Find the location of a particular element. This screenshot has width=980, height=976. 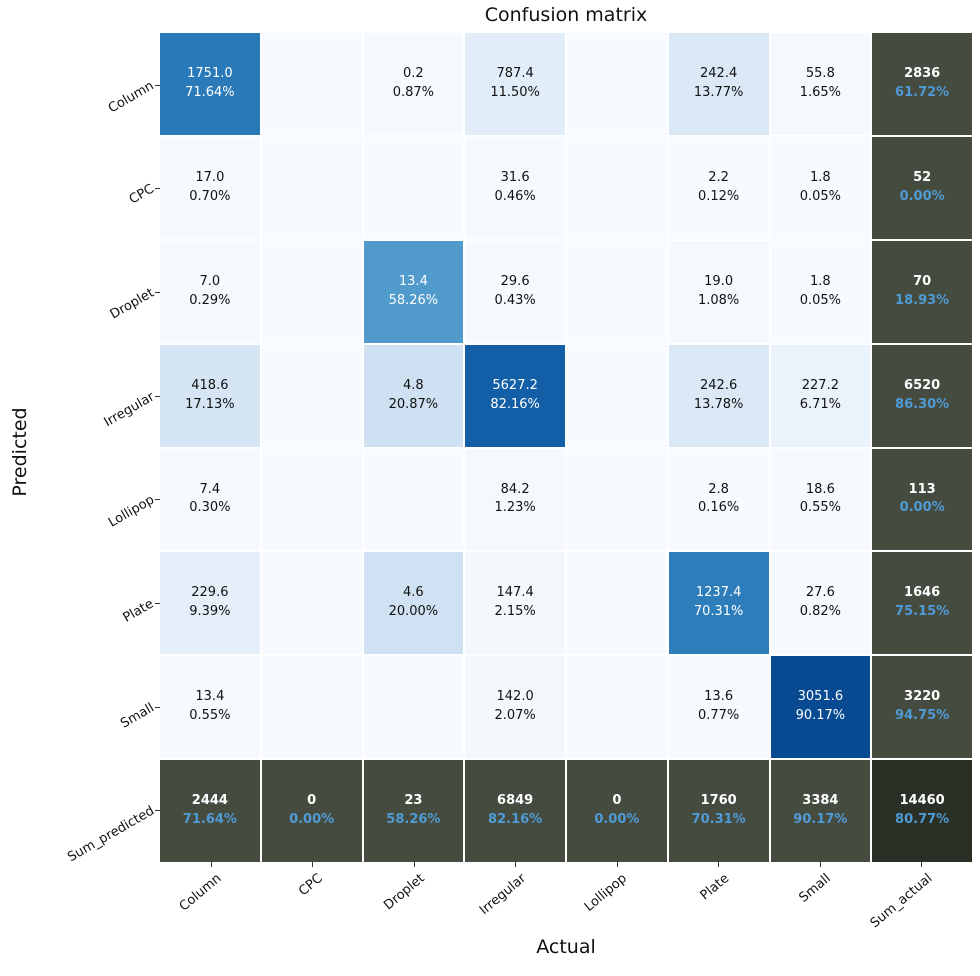

cell-value: 5627.2 is located at coordinates (515, 385).